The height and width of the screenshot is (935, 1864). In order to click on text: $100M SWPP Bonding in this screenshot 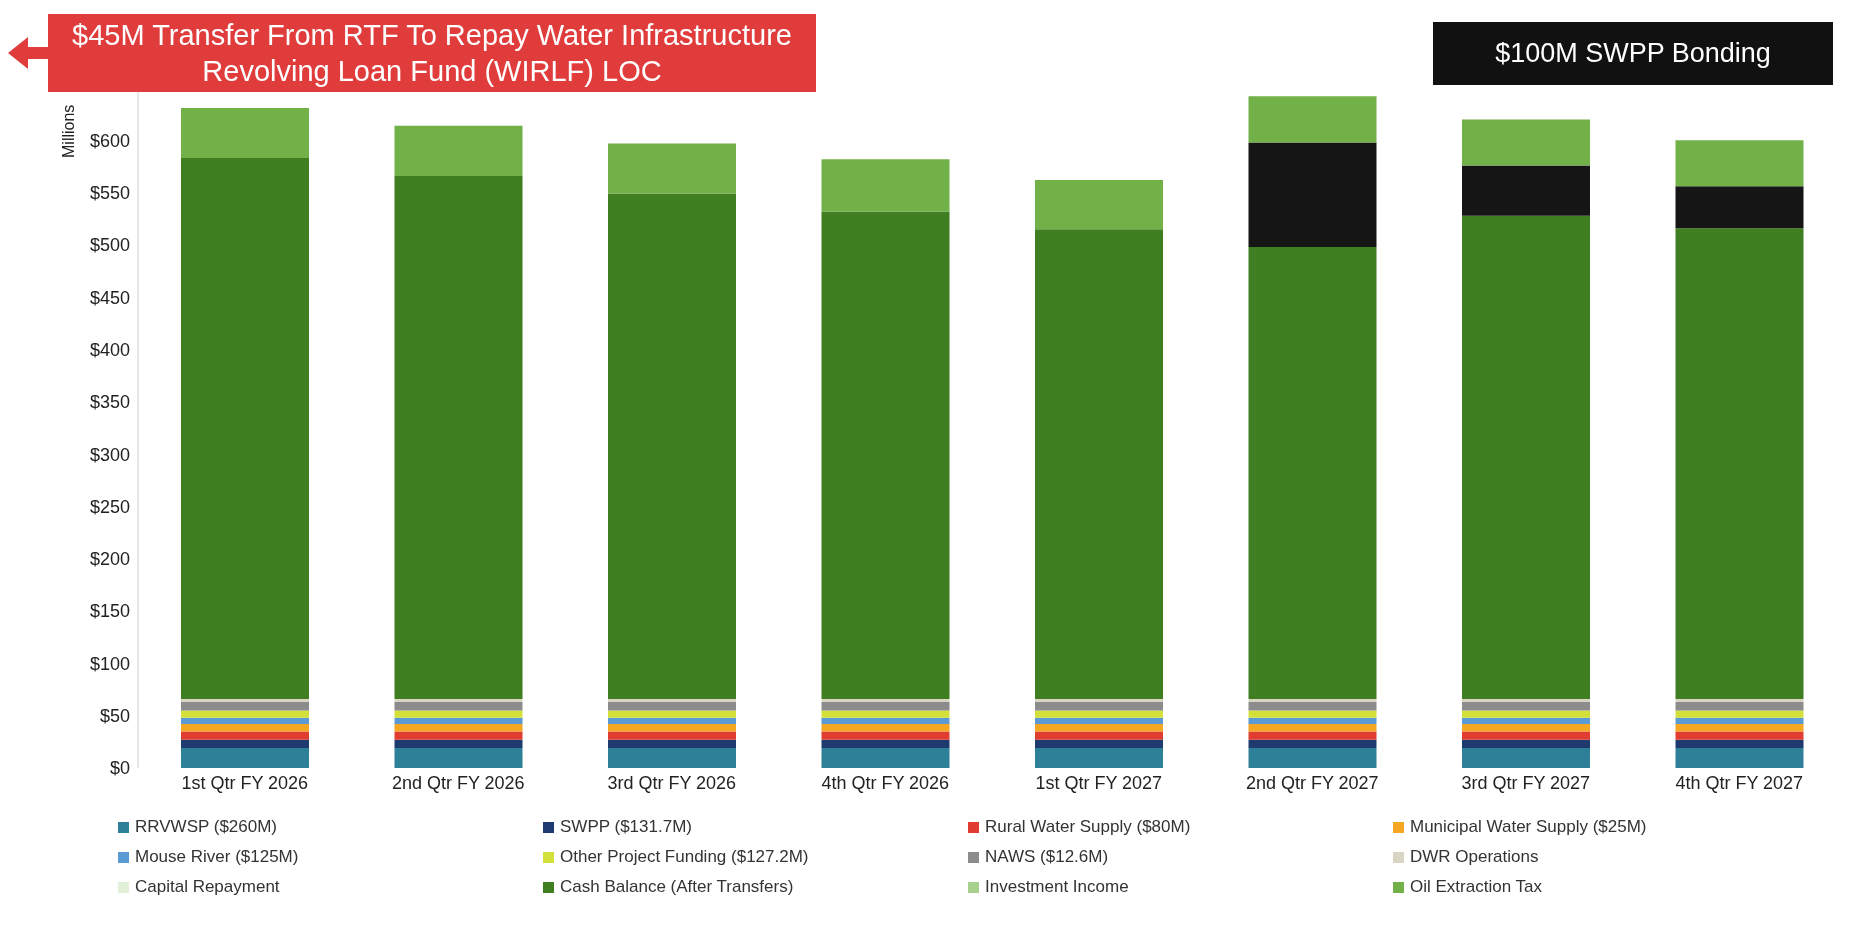, I will do `click(1633, 53)`.